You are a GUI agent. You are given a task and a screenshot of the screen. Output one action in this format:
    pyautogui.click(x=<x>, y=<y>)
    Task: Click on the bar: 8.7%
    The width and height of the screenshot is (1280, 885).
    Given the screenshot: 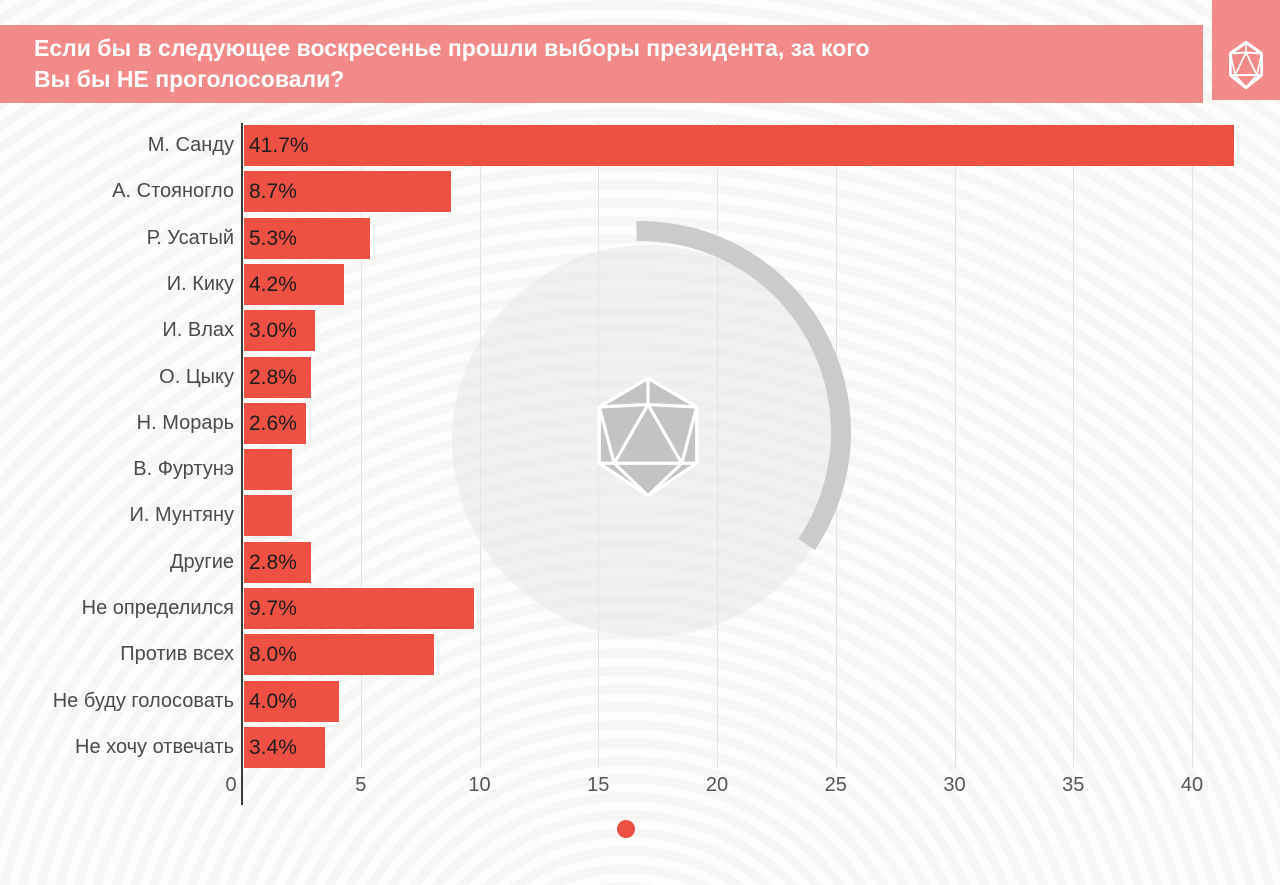 What is the action you would take?
    pyautogui.click(x=347, y=192)
    